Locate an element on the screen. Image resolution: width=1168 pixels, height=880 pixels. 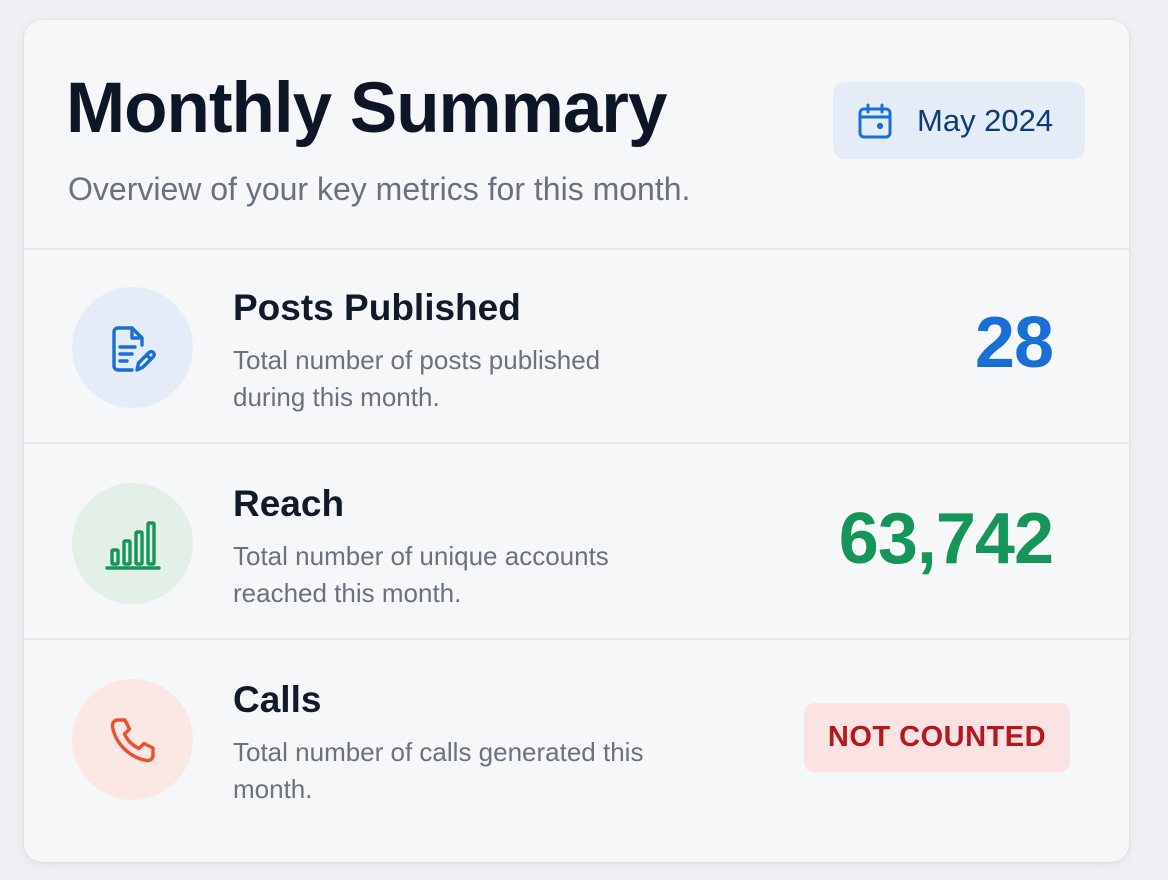
metric-title: Posts Published is located at coordinates (377, 307).